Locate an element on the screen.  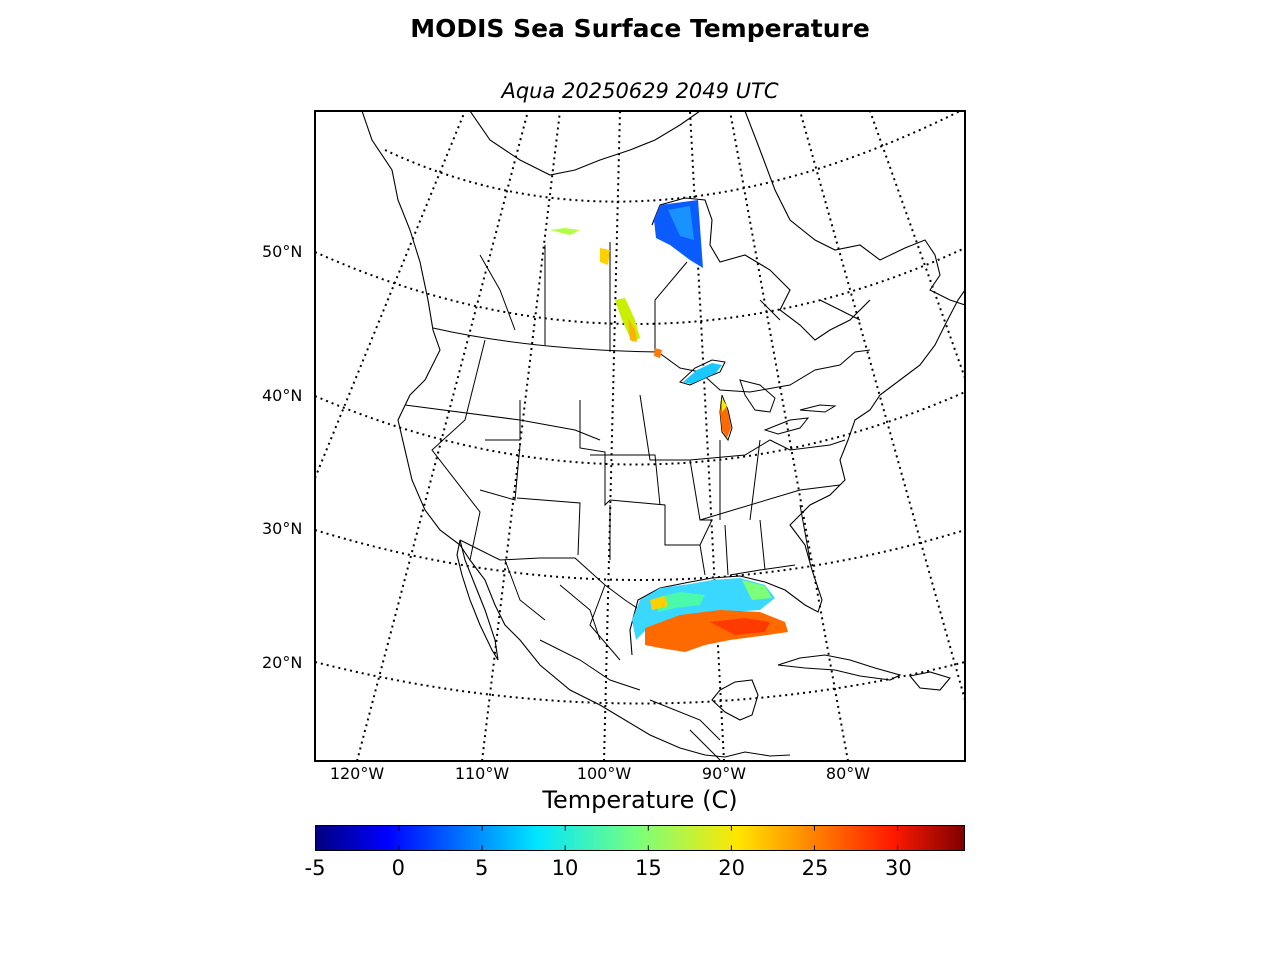
lon-label-120w: 120°W is located at coordinates (357, 773).